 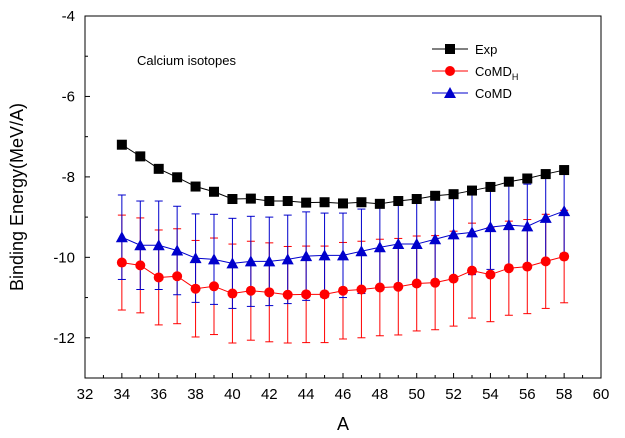 I want to click on x-tick-label: 48, so click(x=380, y=394).